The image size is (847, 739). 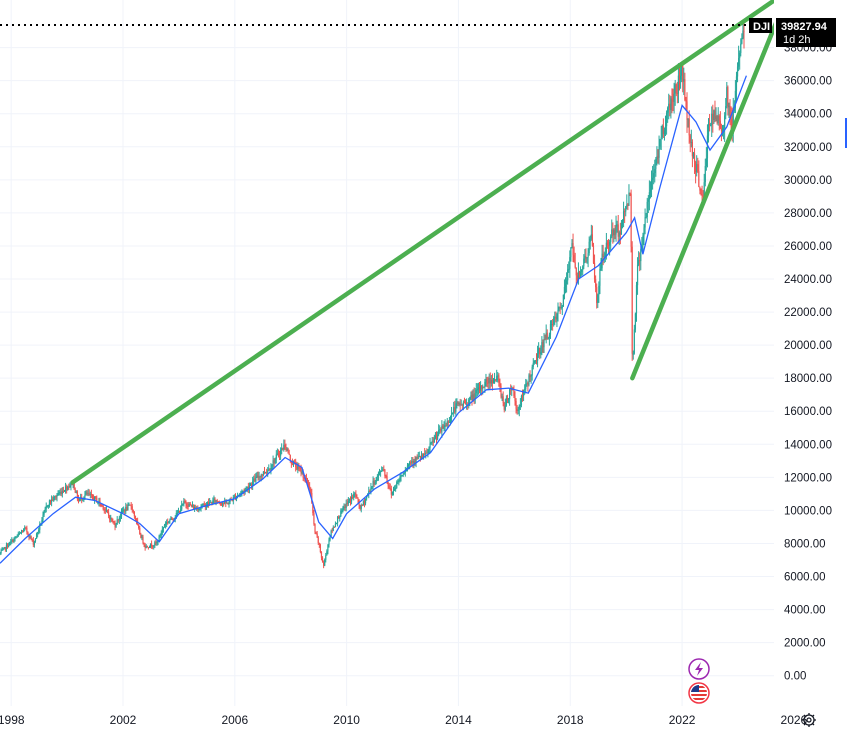 I want to click on x-tick-label: 2014, so click(x=458, y=720).